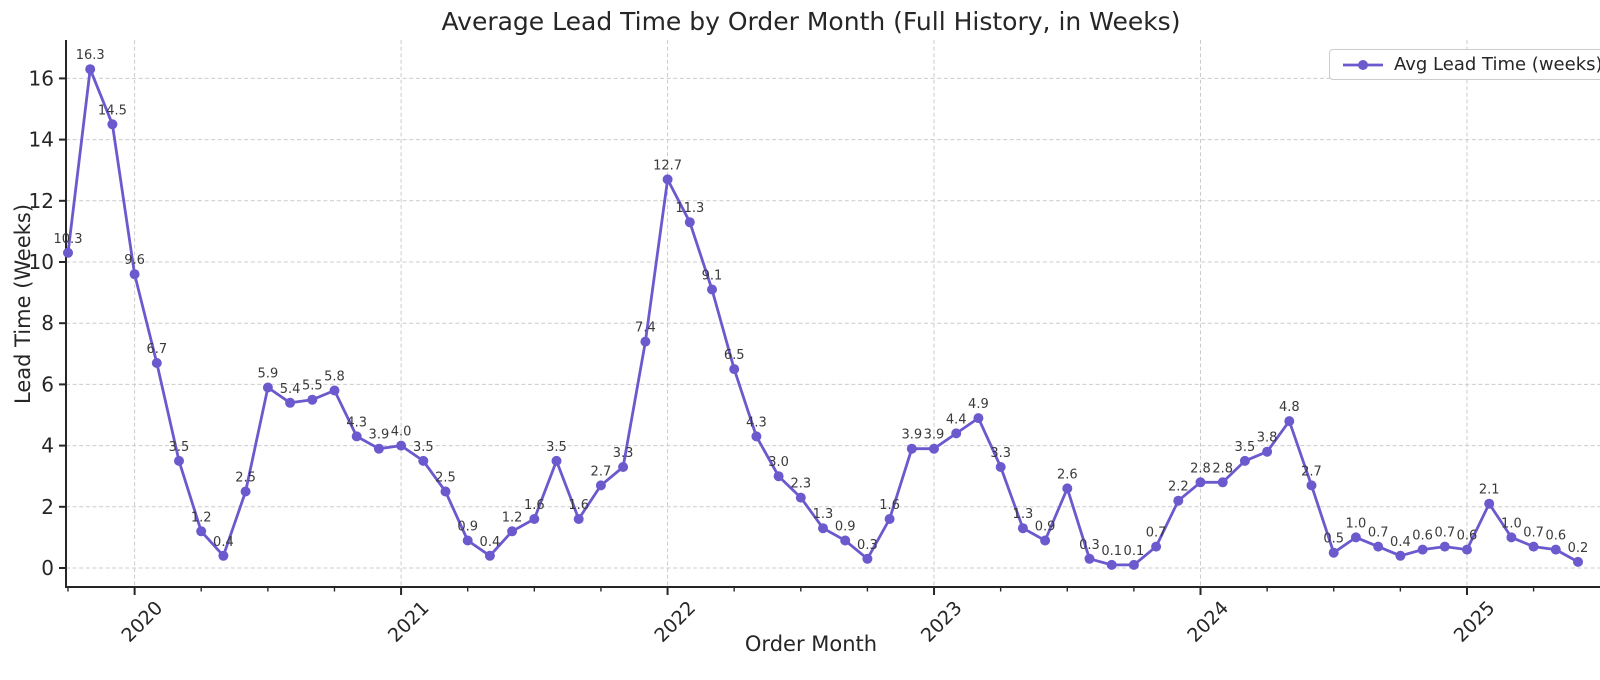 This screenshot has width=1600, height=680. Describe the element at coordinates (47, 568) in the screenshot. I see `y-tick-label: 0` at that location.